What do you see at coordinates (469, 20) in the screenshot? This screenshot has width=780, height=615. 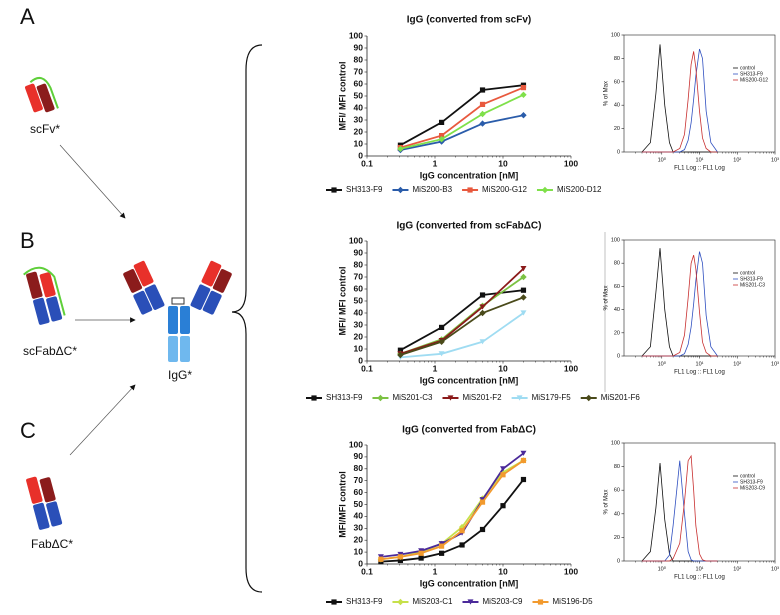 I see `chart-title: IgG (converted from scFv)` at bounding box center [469, 20].